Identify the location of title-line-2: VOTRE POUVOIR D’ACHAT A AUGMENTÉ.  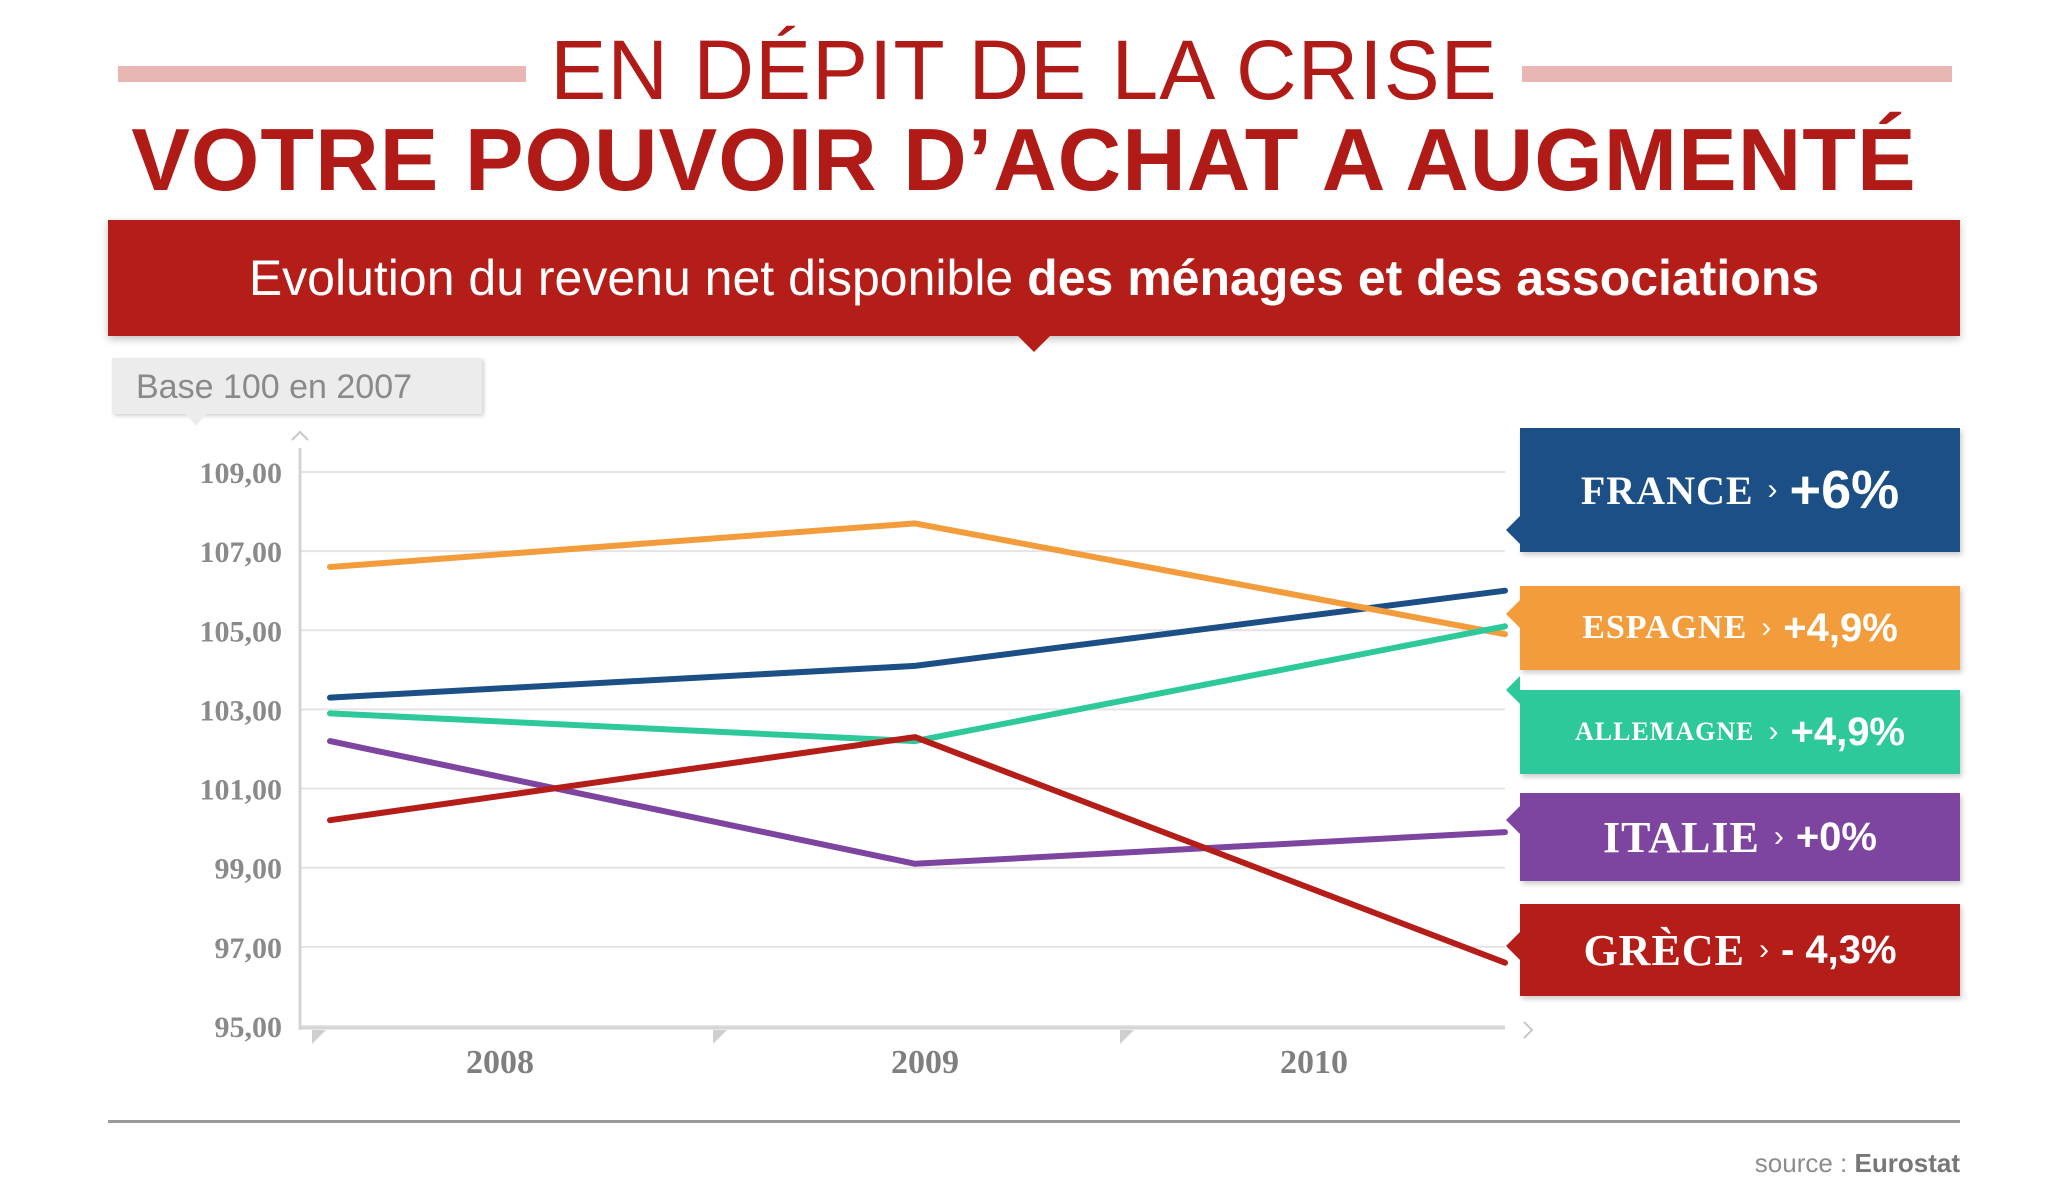
(1024, 159).